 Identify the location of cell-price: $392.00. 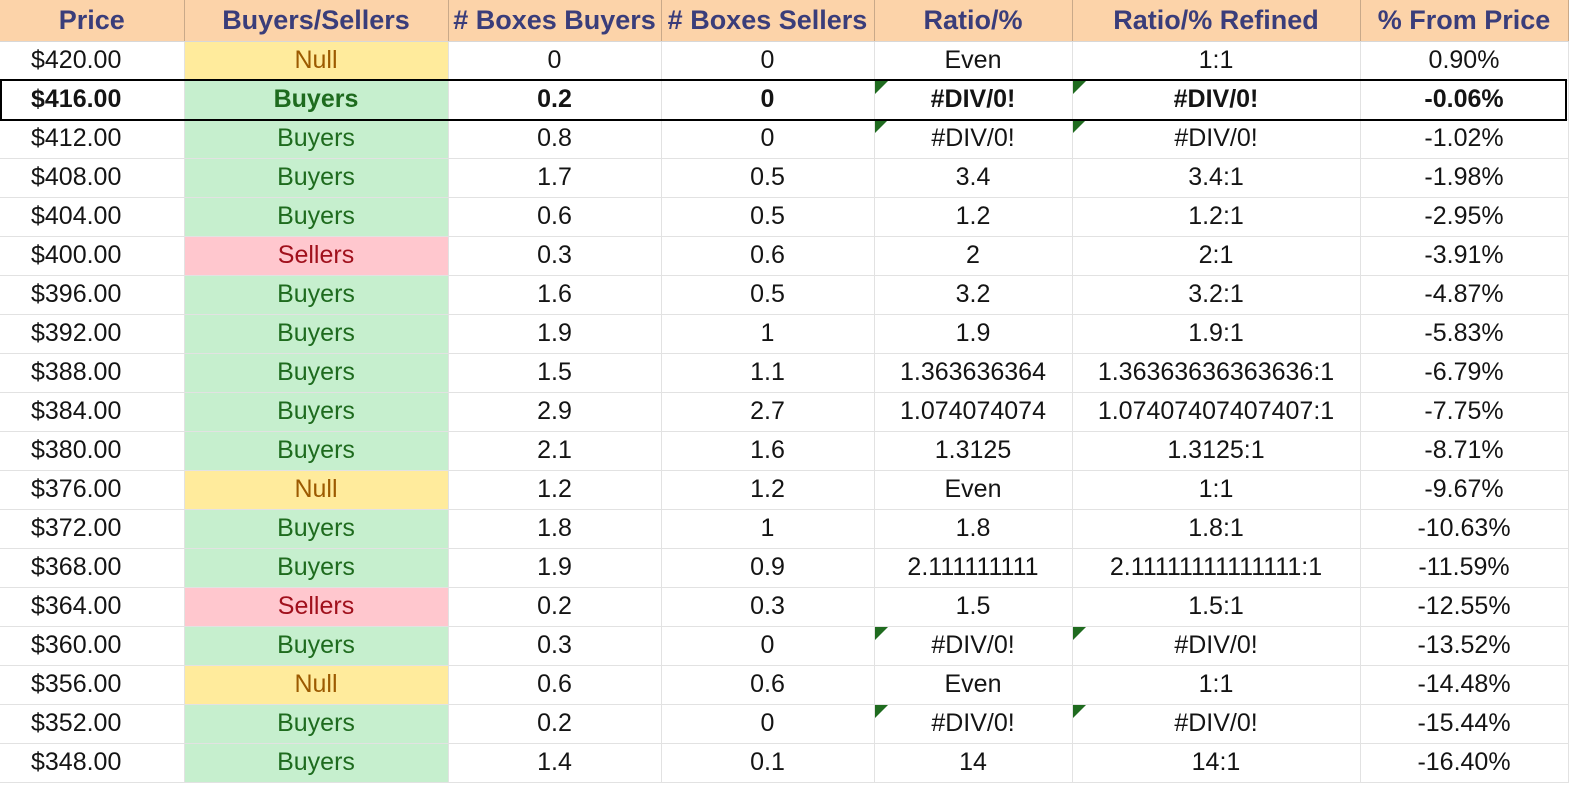
(92, 334).